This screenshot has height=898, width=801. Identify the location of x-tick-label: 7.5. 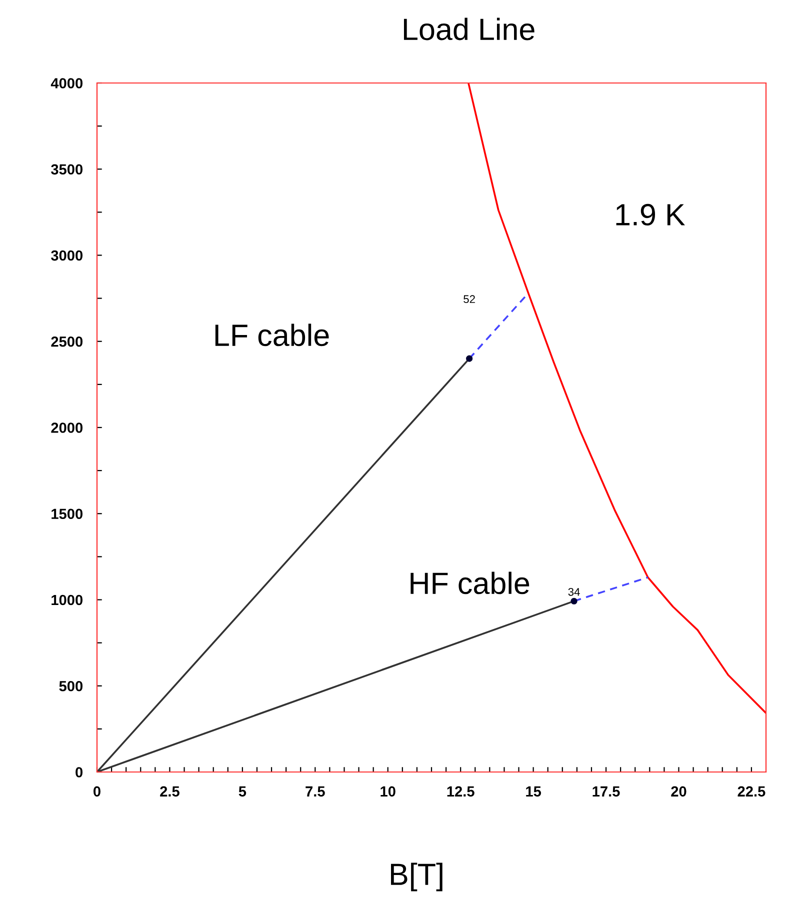
(315, 791).